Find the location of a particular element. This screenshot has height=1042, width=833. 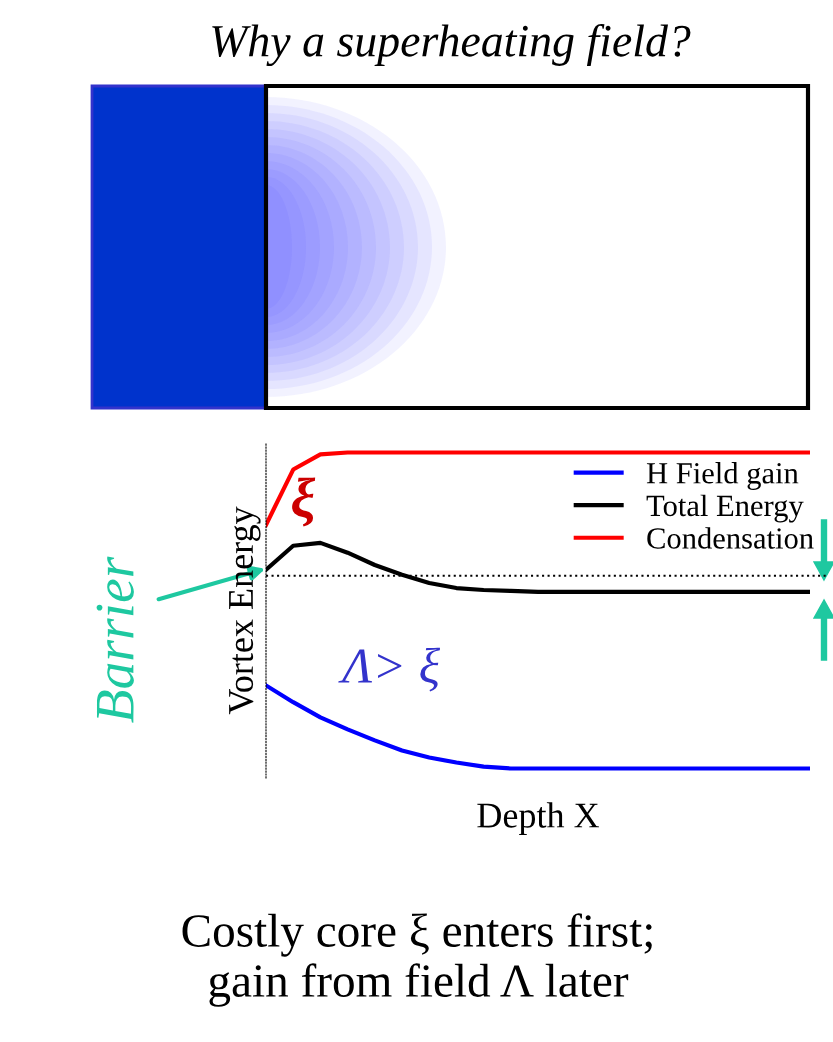

legend-label: Condensation is located at coordinates (730, 538).